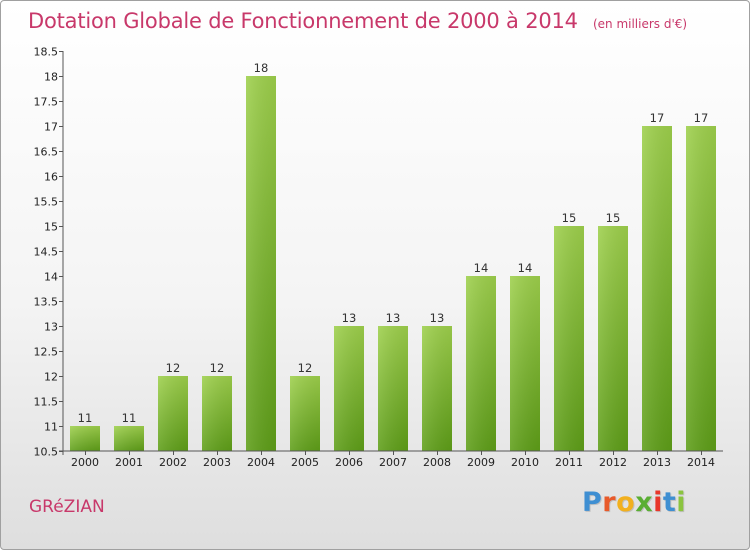 This screenshot has height=550, width=750. Describe the element at coordinates (569, 462) in the screenshot. I see `x-tick-label: 2011` at that location.